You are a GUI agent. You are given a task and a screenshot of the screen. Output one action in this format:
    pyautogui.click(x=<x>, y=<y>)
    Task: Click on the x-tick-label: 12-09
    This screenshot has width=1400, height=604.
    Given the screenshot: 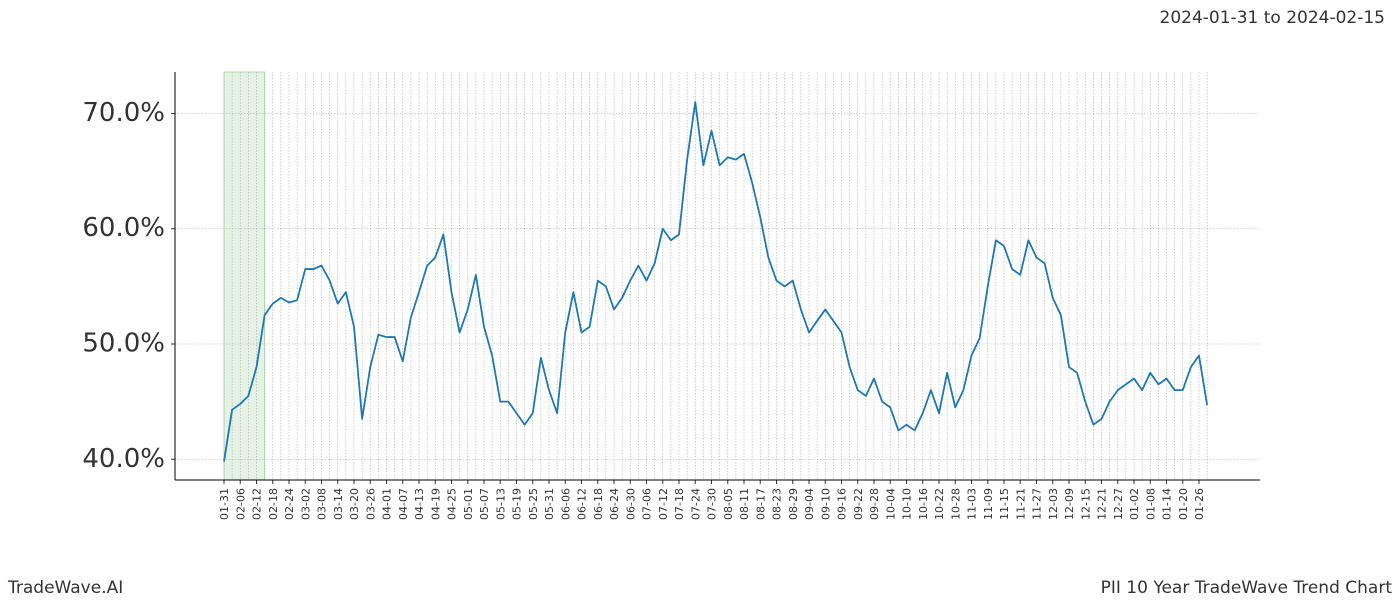 What is the action you would take?
    pyautogui.click(x=1069, y=504)
    